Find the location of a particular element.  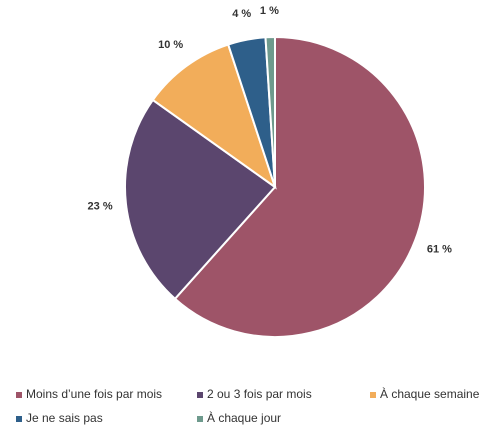

data-label: 1 % is located at coordinates (269, 11).